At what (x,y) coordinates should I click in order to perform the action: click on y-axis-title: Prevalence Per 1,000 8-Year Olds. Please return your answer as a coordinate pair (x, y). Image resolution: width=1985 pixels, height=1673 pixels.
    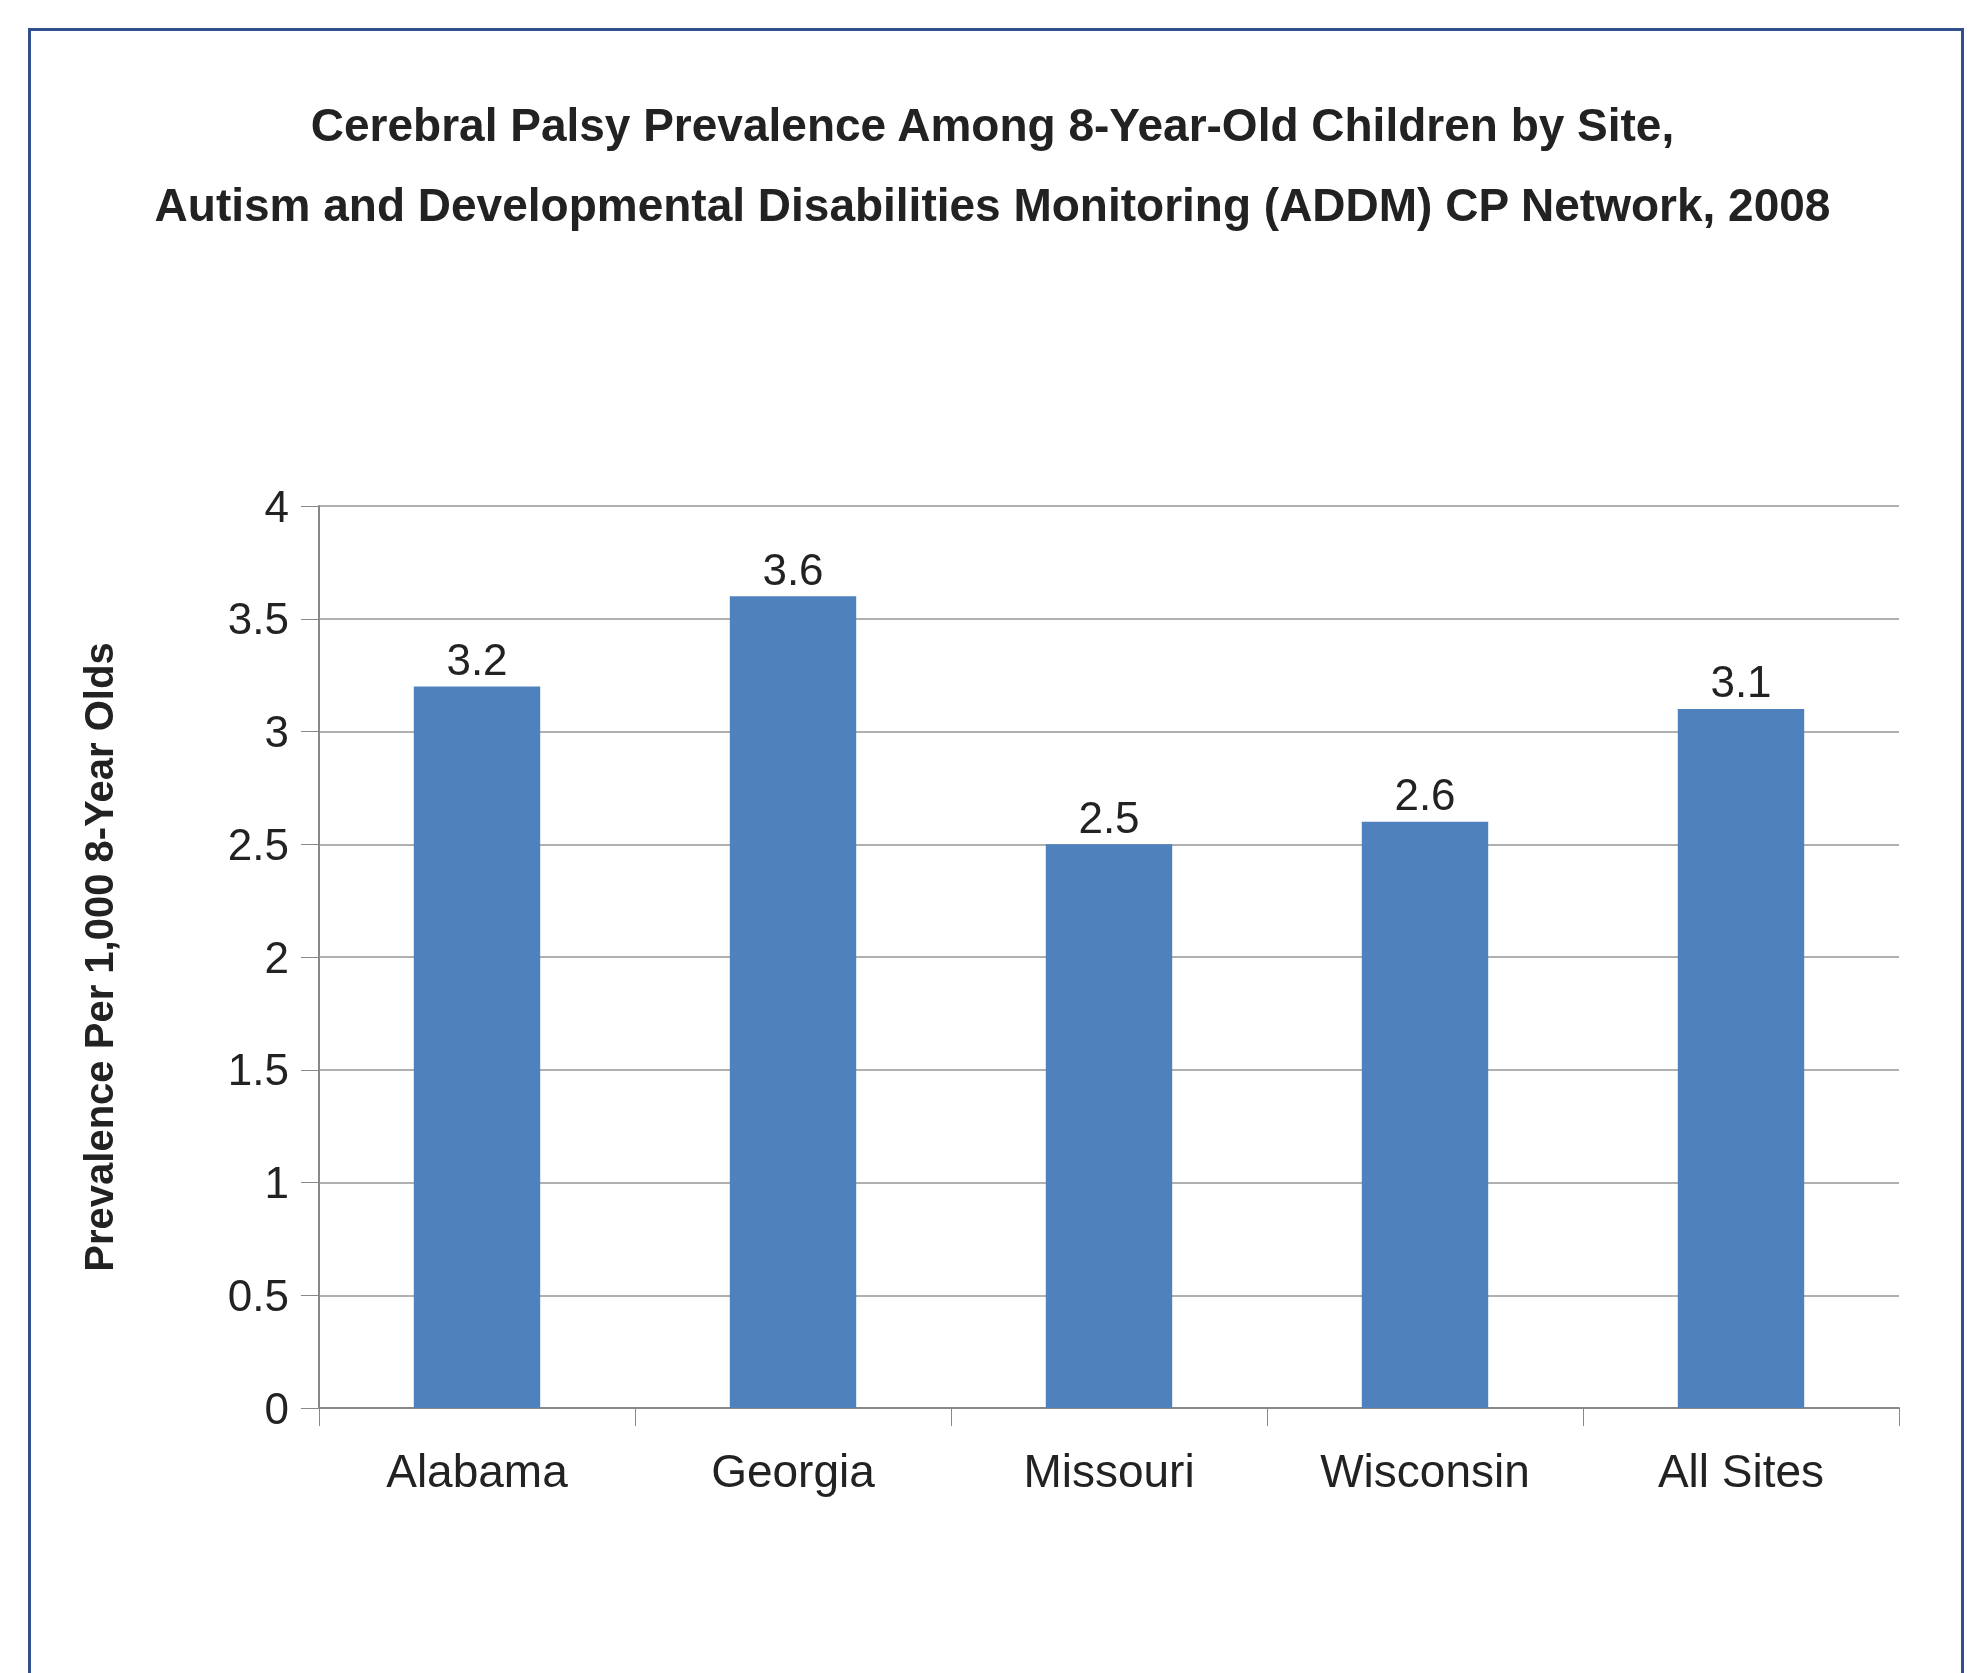
    Looking at the image, I should click on (99, 957).